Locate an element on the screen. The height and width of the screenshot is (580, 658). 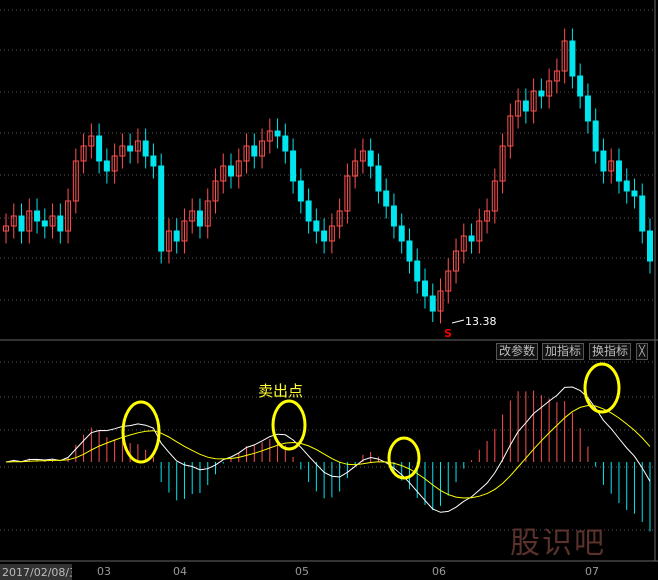
close-indicator-button: ╳ is located at coordinates (642, 351).